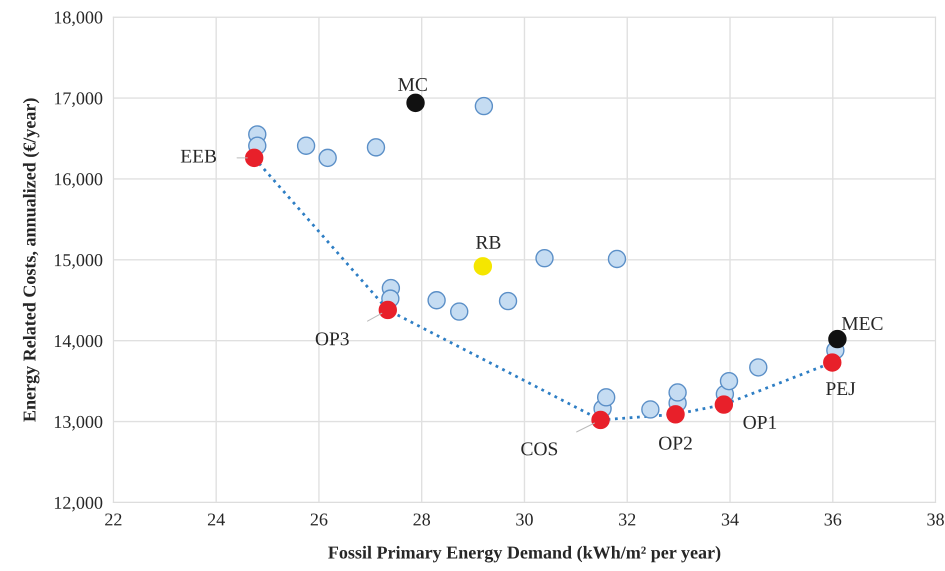 This screenshot has width=945, height=571. I want to click on y-tick-label: 16,000, so click(78, 180).